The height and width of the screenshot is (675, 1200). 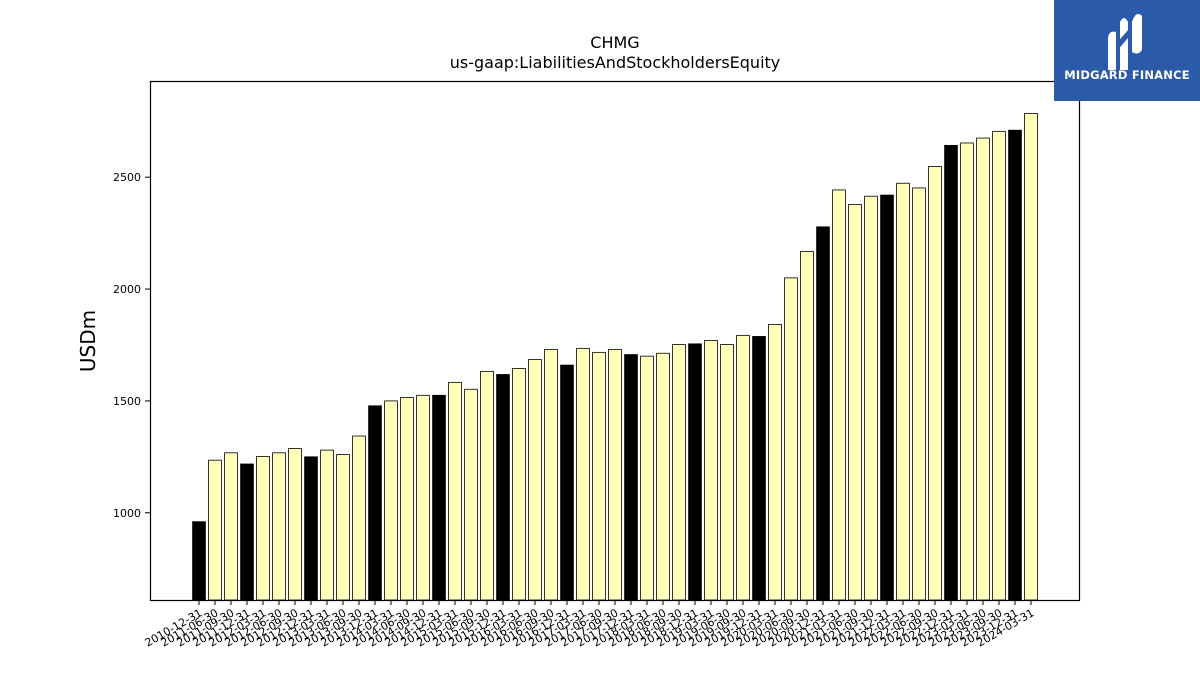 What do you see at coordinates (127, 401) in the screenshot?
I see `y-tick-label: 1500` at bounding box center [127, 401].